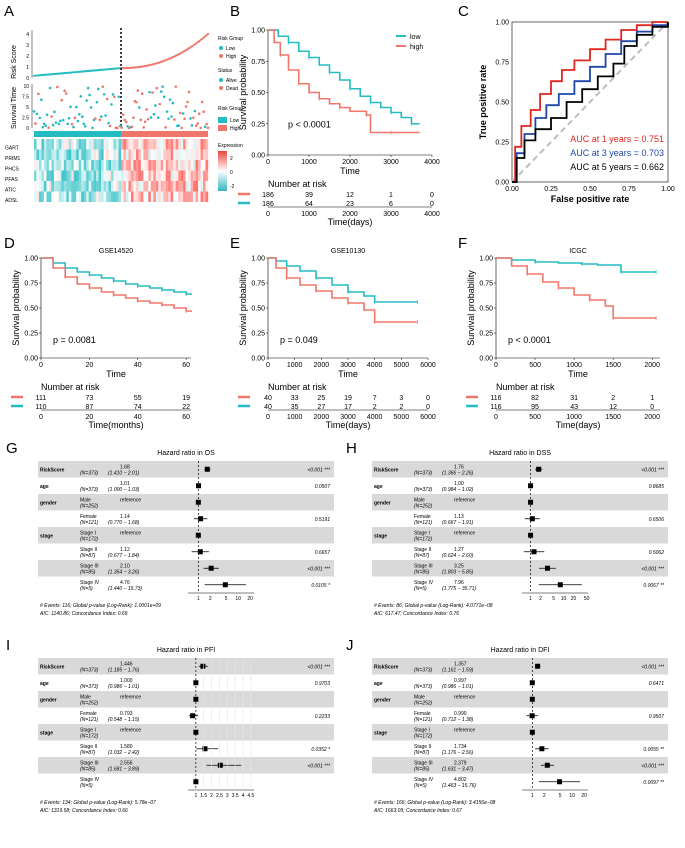  What do you see at coordinates (458, 720) in the screenshot?
I see `forest-ci: (0.712 − 1.38)` at bounding box center [458, 720].